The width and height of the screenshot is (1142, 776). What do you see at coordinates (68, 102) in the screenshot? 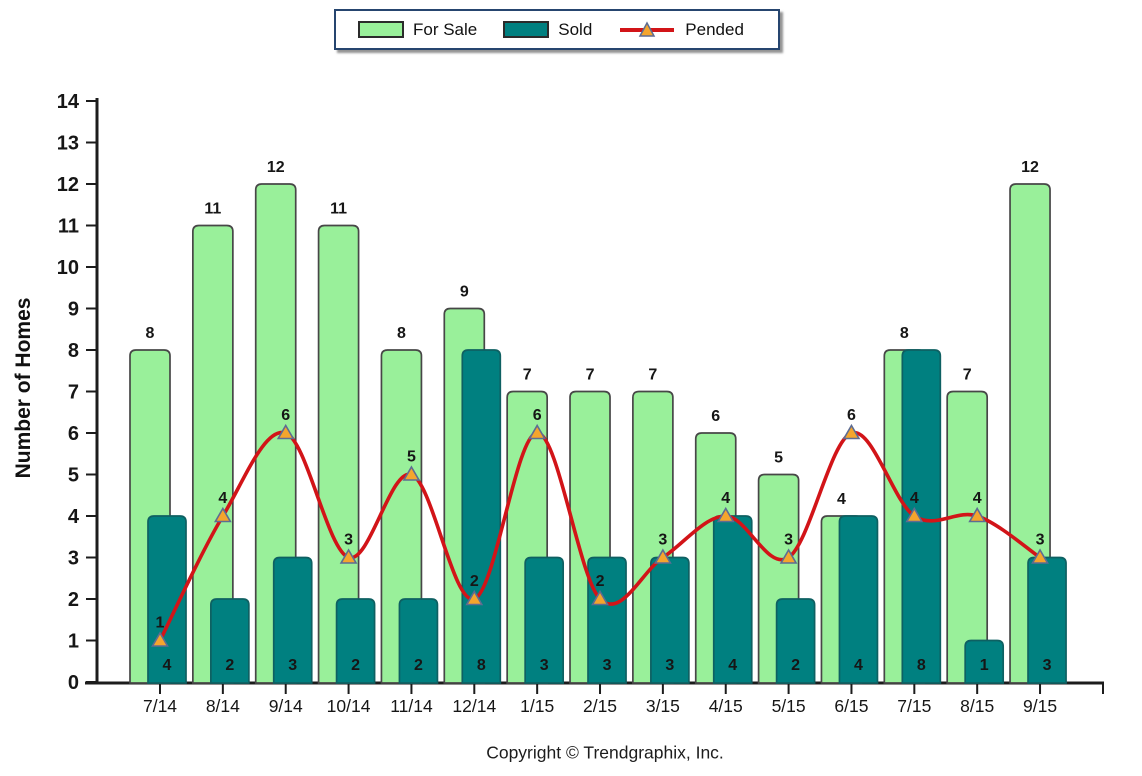
I see `y-tick-label: 14` at bounding box center [68, 102].